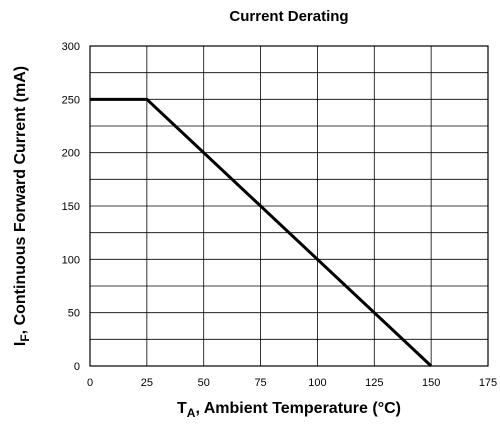  I want to click on x-tick-label: 50, so click(204, 383).